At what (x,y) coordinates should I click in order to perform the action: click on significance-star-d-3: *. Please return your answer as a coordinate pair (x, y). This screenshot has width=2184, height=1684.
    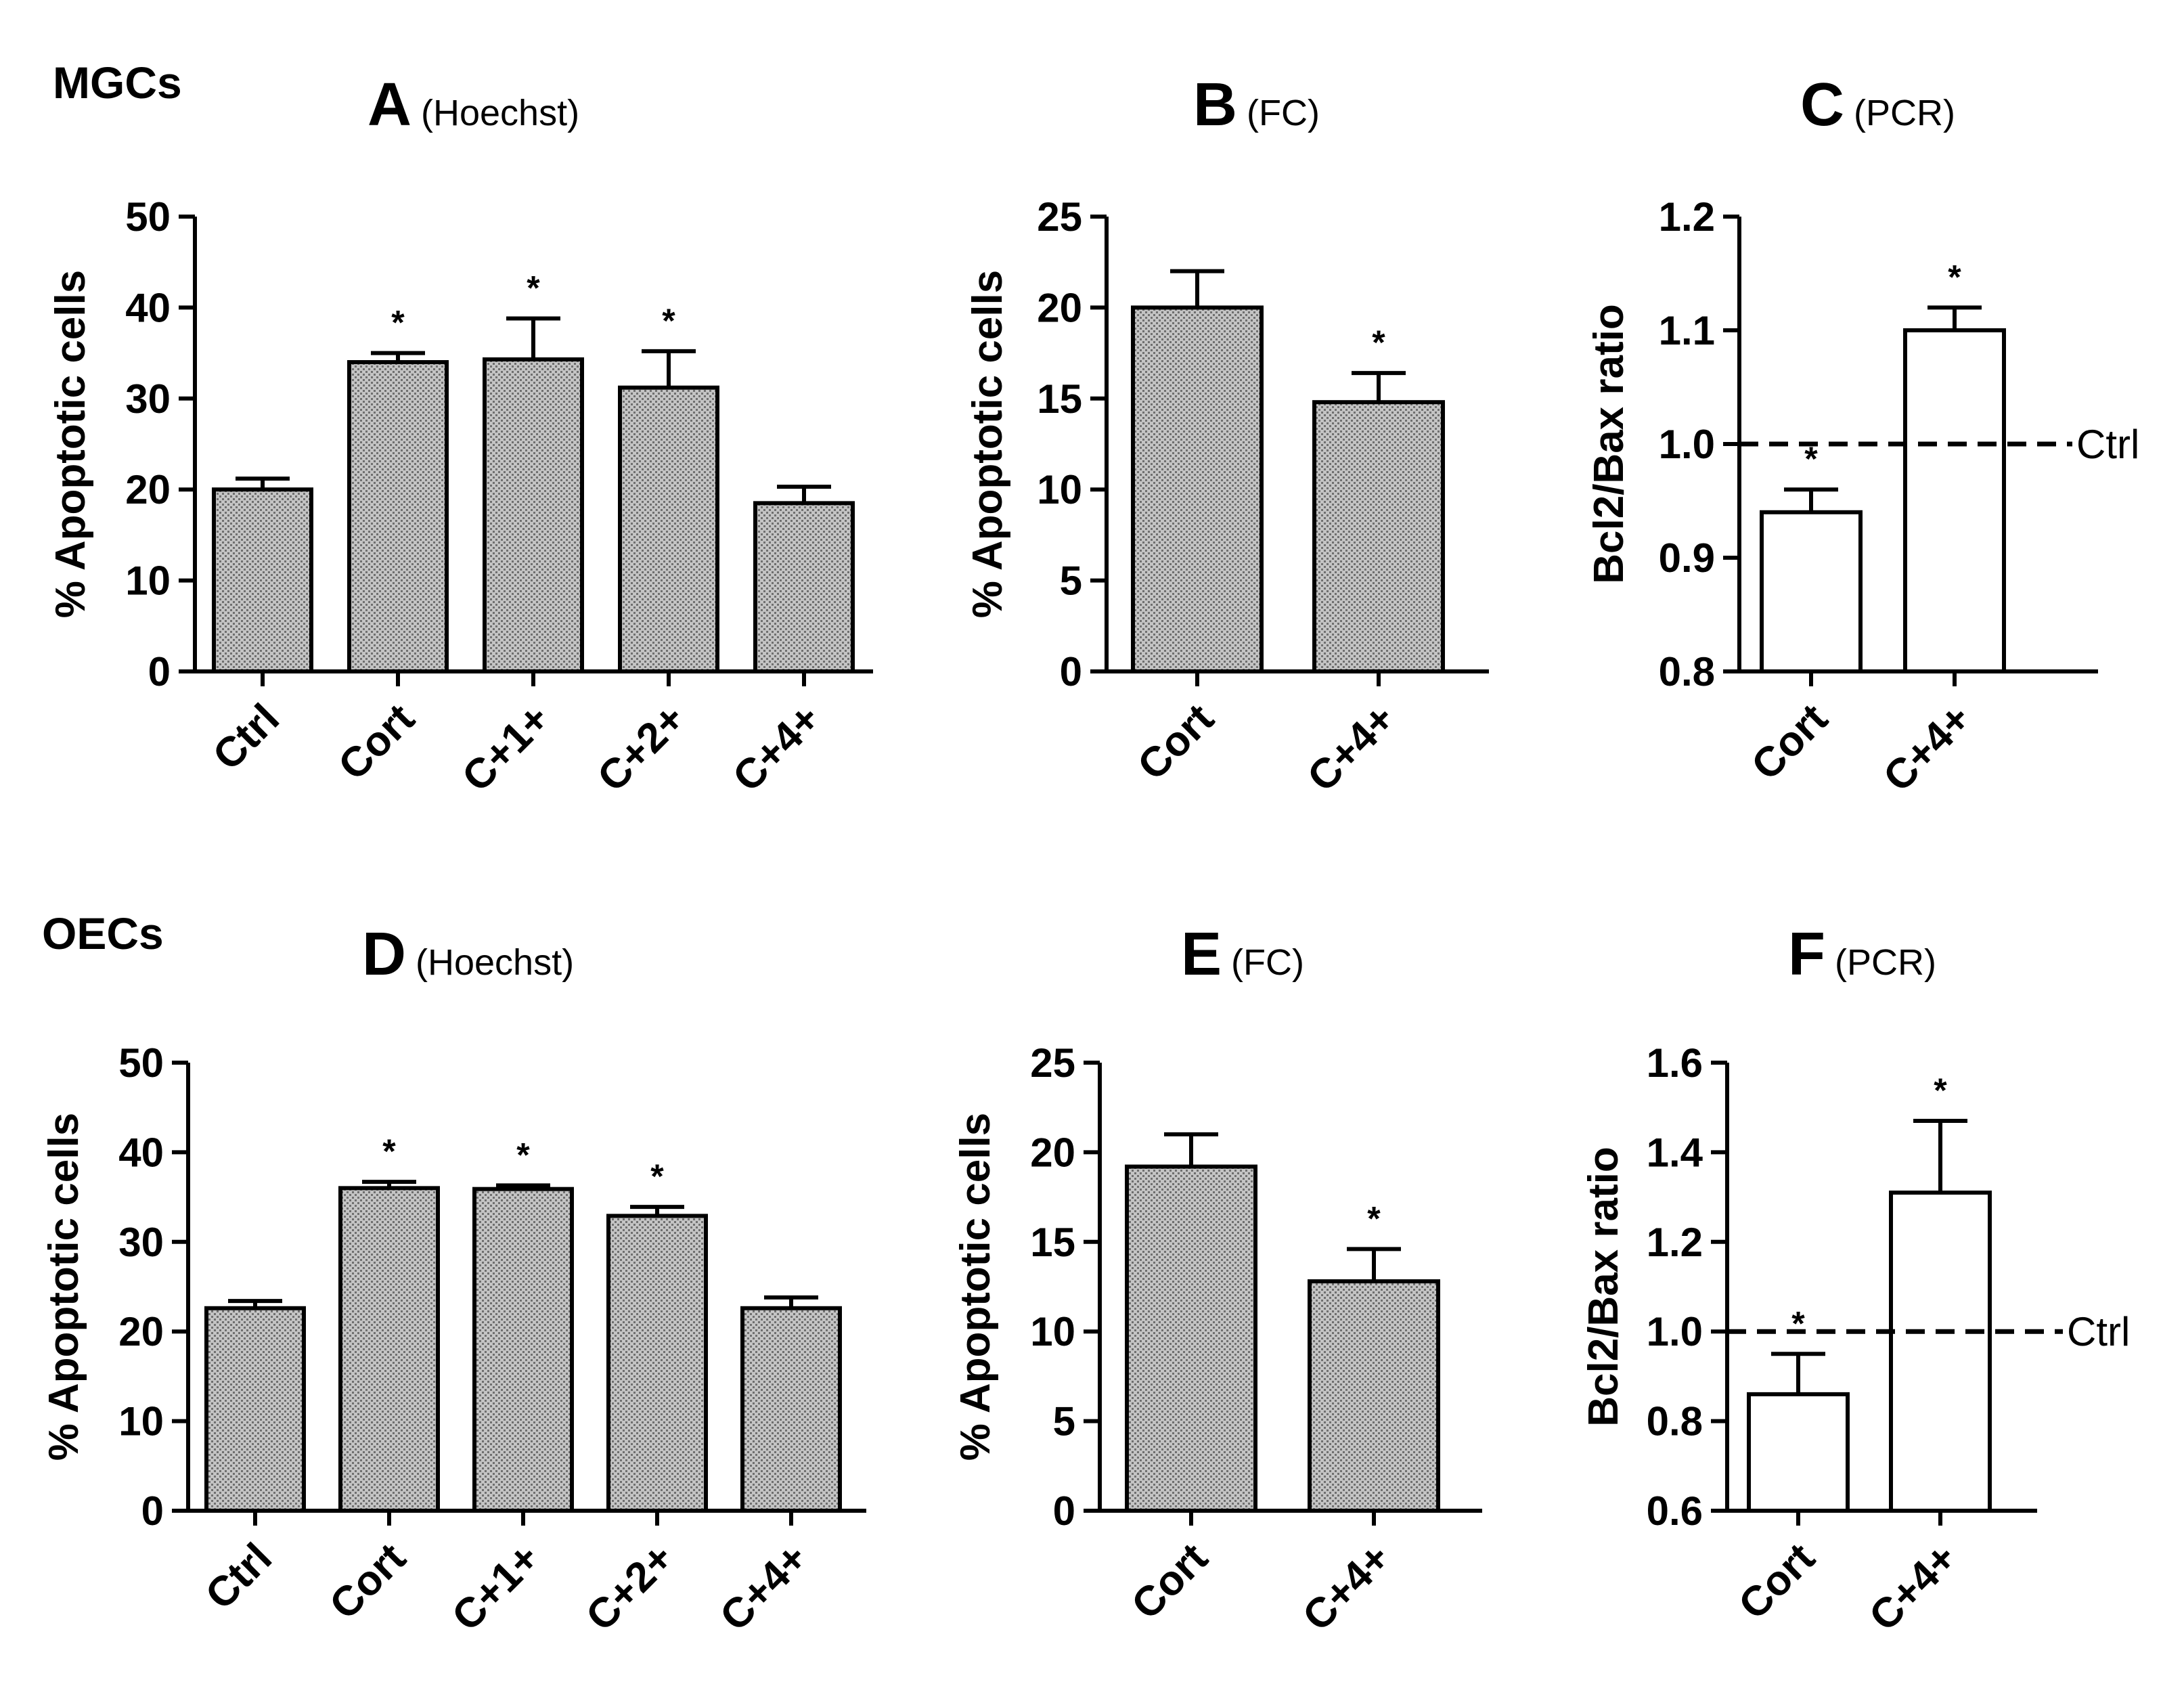
    Looking at the image, I should click on (657, 1176).